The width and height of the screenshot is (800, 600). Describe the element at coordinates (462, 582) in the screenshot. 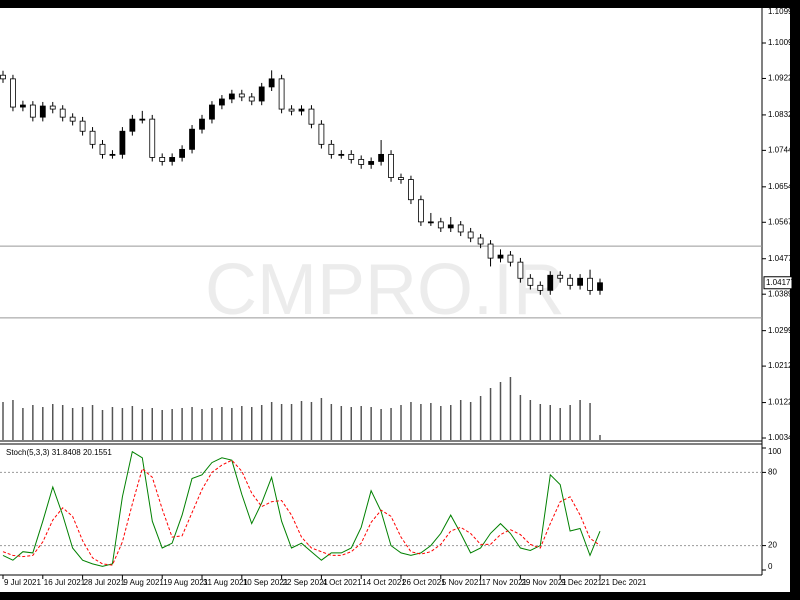

I see `x-tick-label: 5 Nov 2021` at that location.